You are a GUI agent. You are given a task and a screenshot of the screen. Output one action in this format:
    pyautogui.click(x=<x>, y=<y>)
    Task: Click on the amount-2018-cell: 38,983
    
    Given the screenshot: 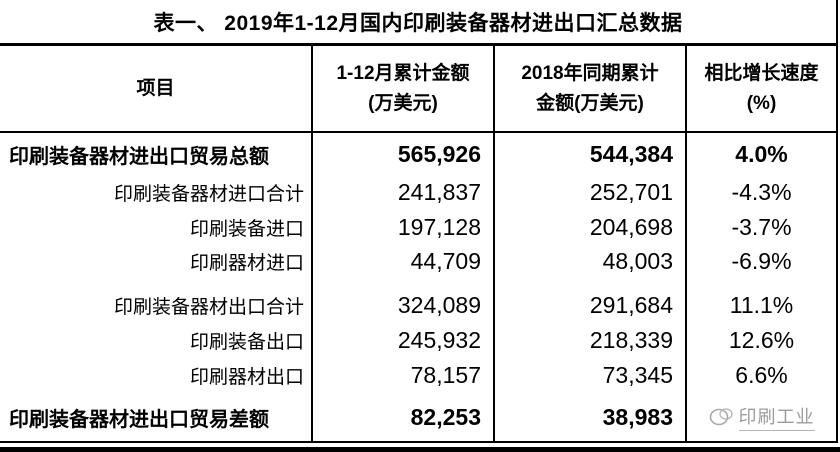 What is the action you would take?
    pyautogui.click(x=591, y=417)
    